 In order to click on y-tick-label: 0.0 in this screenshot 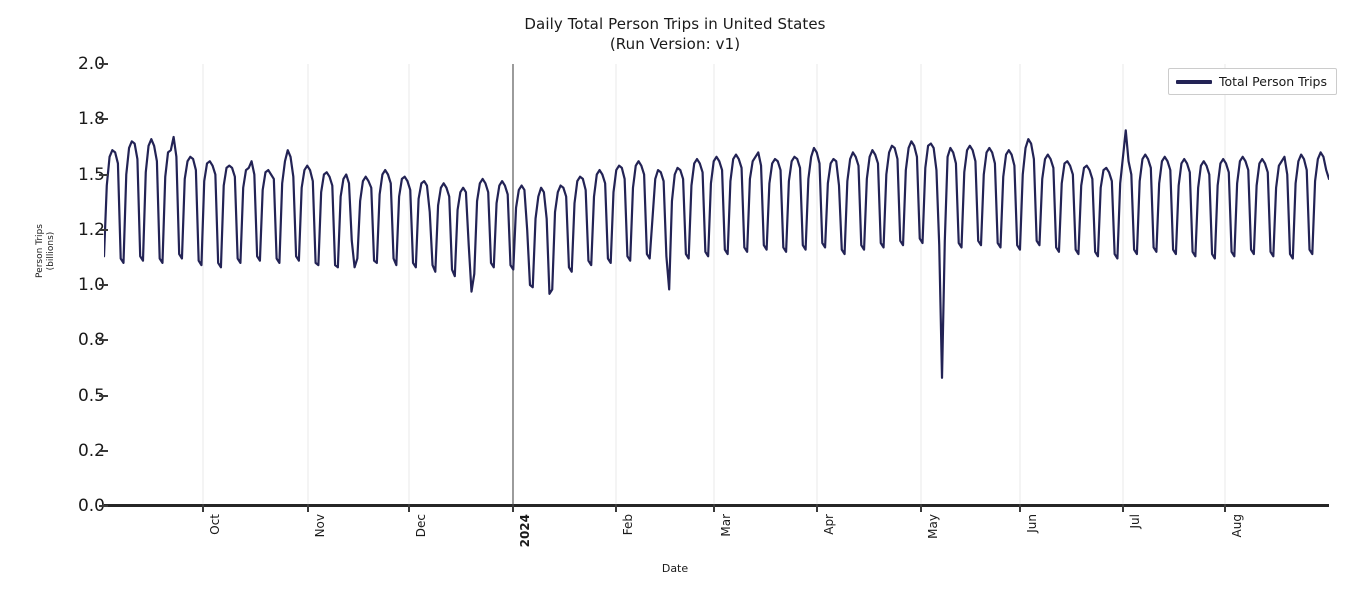, I will do `click(91, 506)`.